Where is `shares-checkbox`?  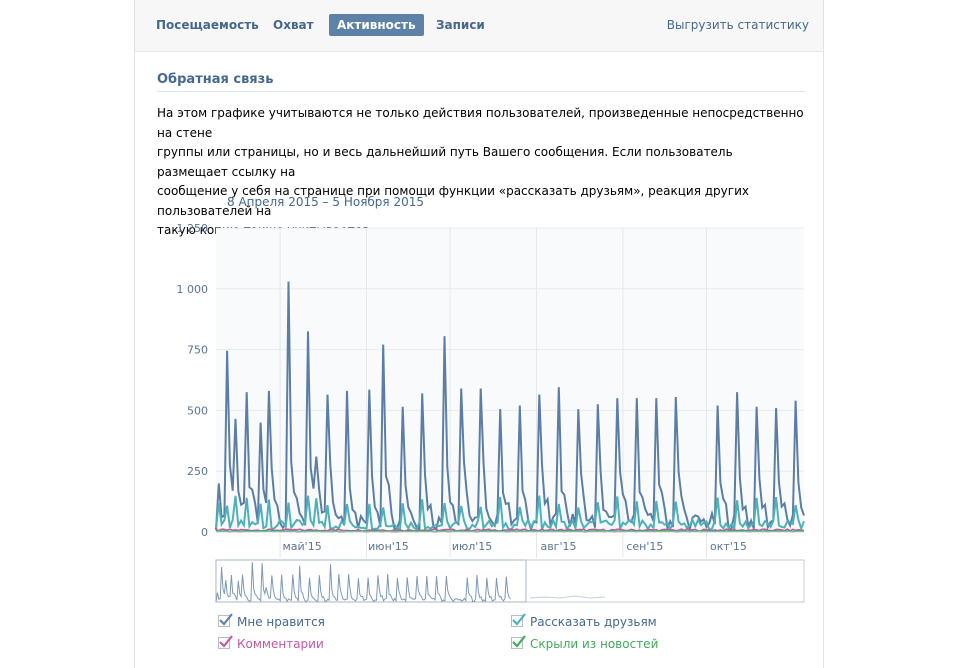
shares-checkbox is located at coordinates (518, 620).